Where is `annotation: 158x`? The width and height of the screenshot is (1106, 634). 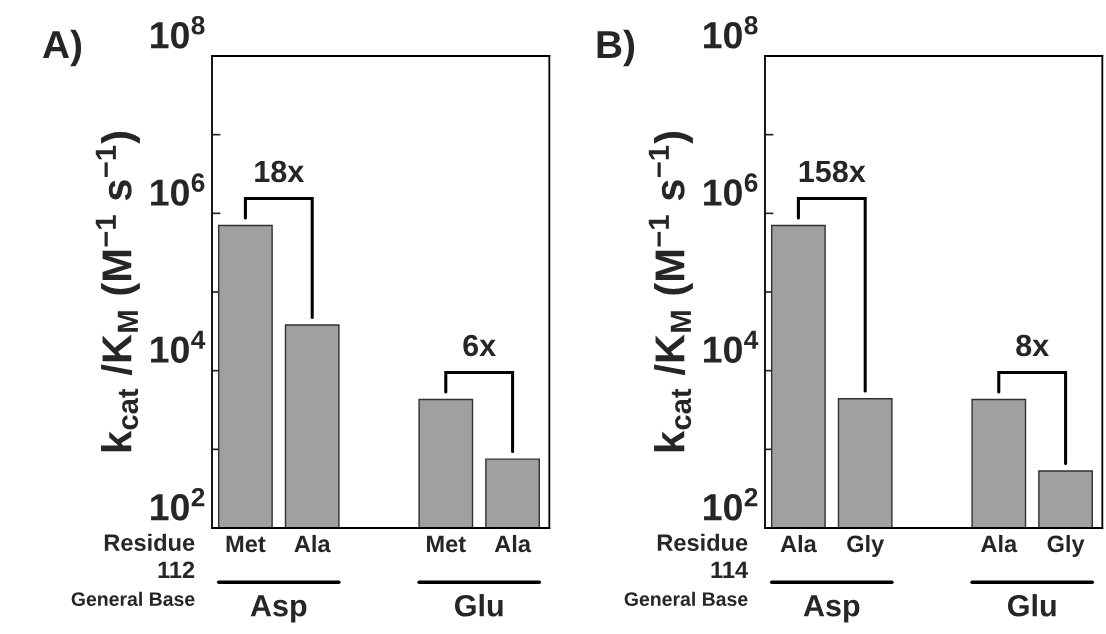 annotation: 158x is located at coordinates (832, 171).